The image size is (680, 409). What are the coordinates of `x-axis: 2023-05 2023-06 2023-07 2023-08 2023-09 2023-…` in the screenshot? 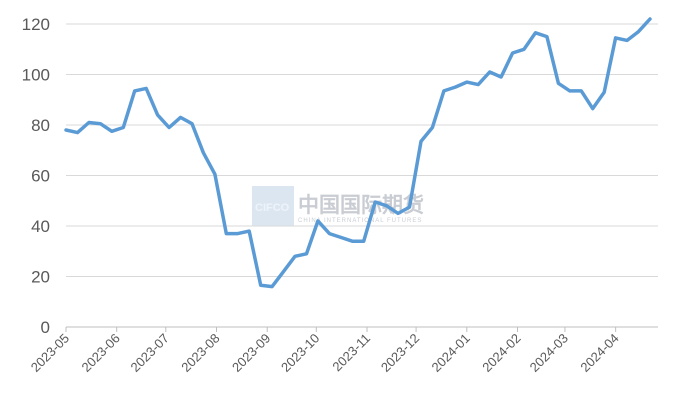 It's located at (343, 350).